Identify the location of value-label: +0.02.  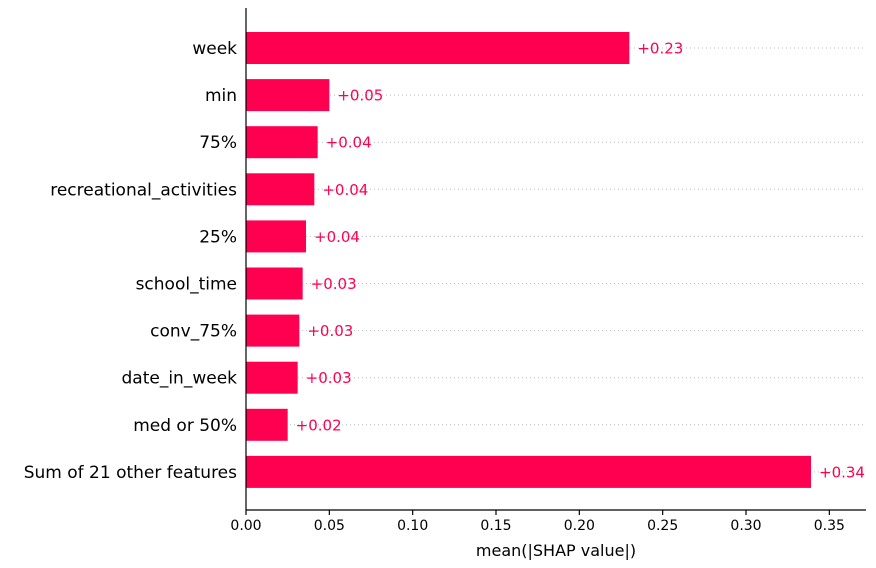
(319, 425).